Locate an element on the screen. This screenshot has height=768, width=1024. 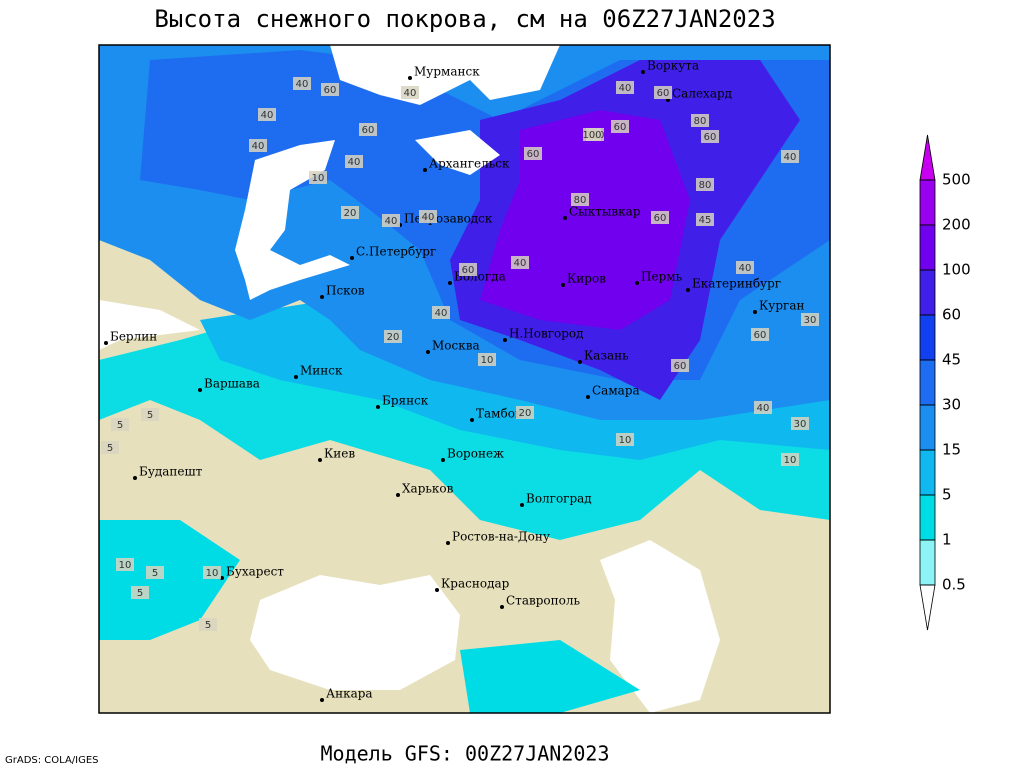
city-label: Курган is located at coordinates (781, 306).